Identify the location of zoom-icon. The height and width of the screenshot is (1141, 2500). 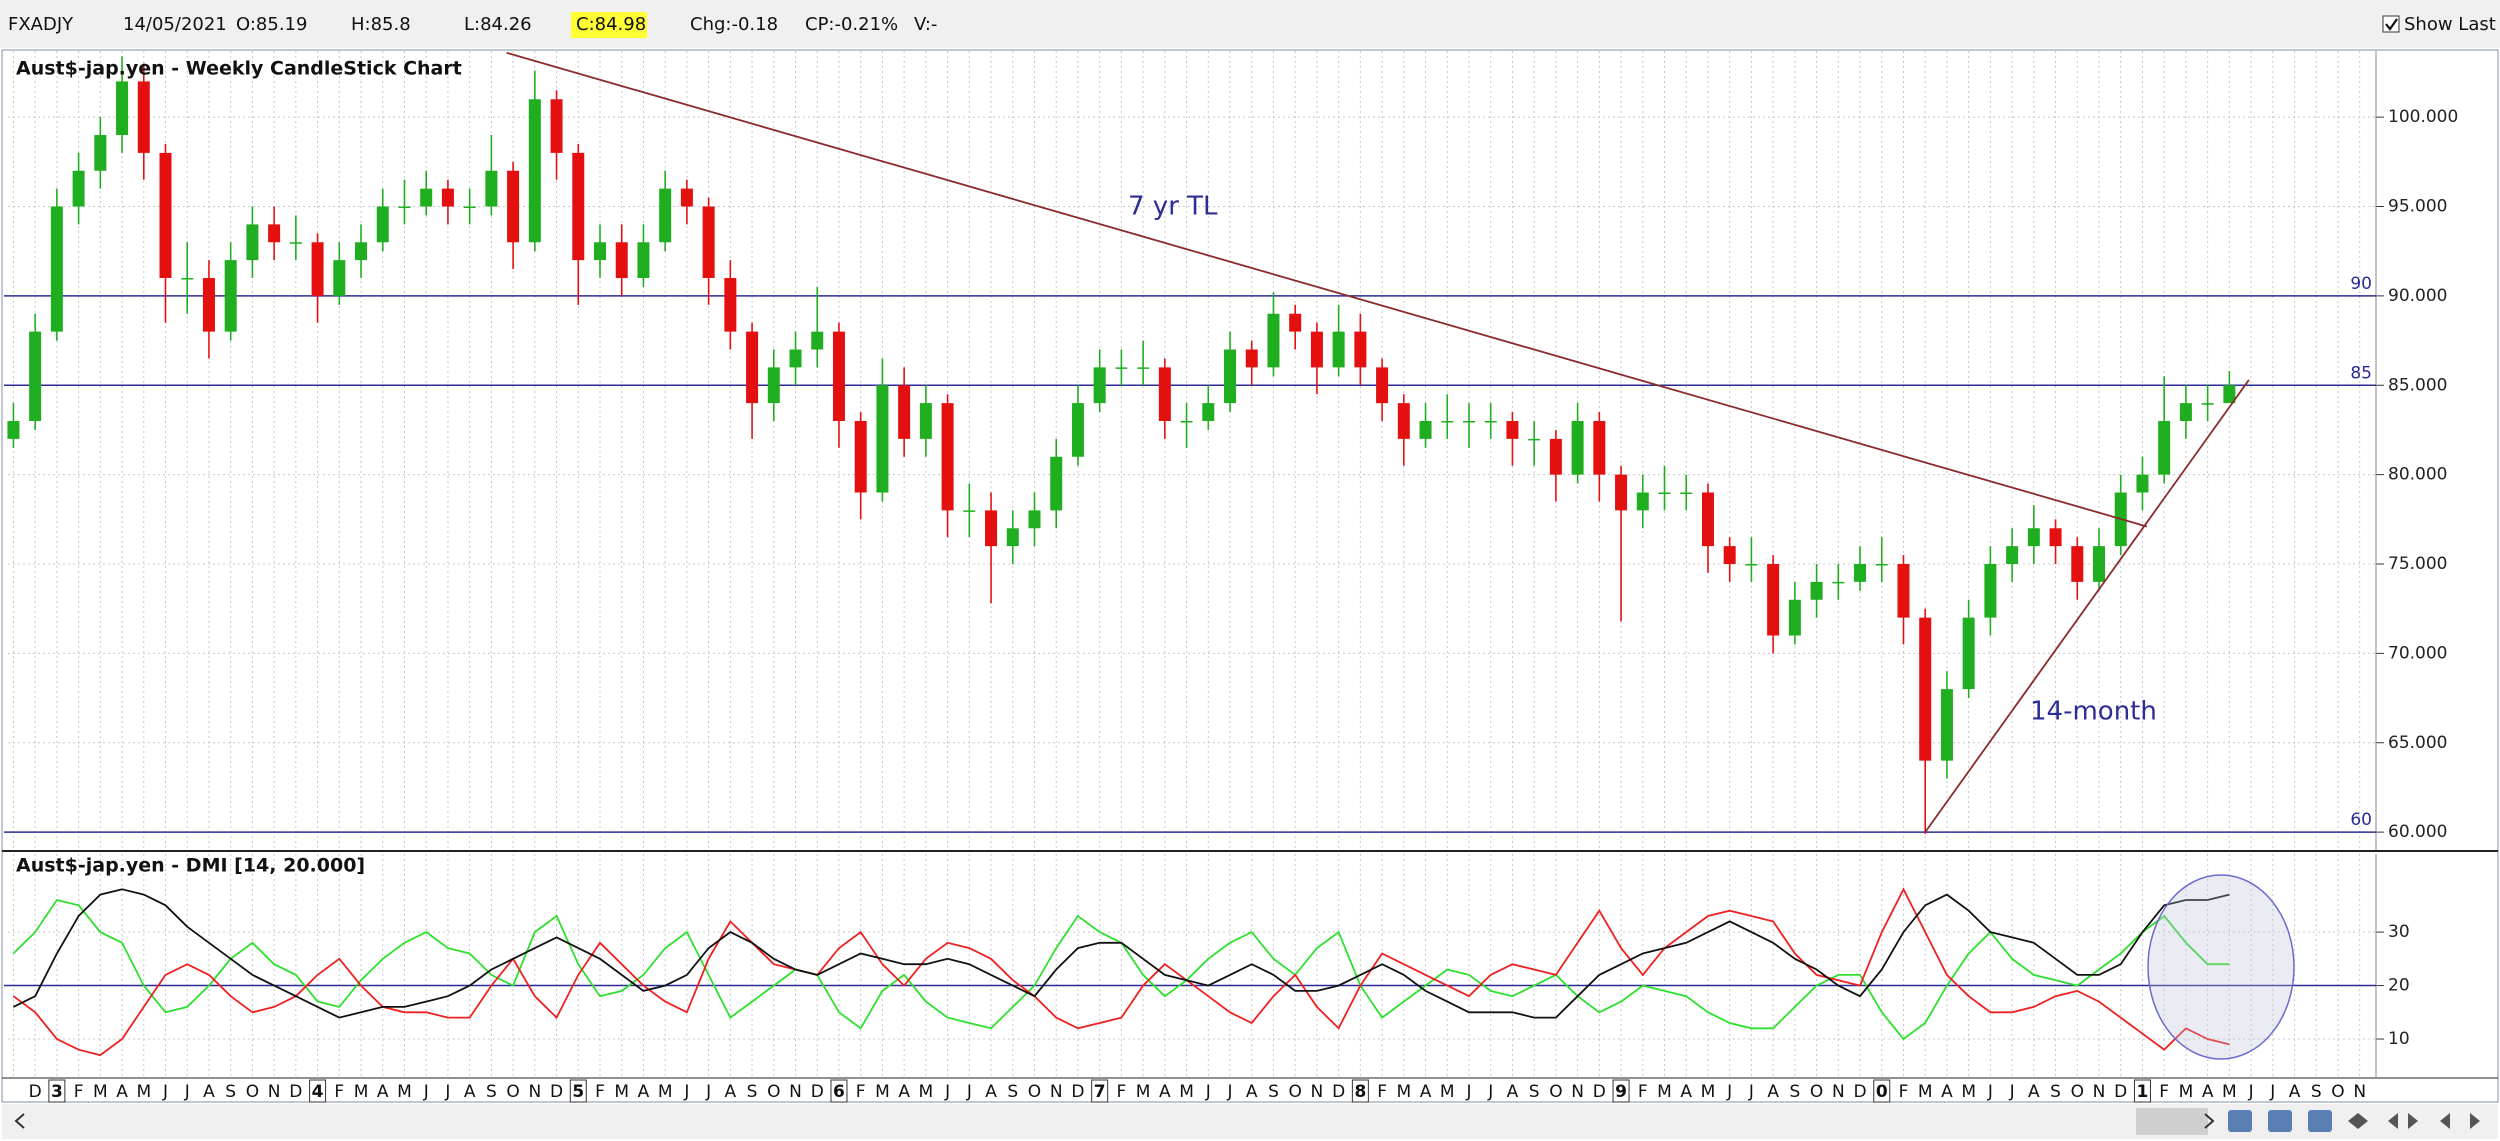
(2358, 1121).